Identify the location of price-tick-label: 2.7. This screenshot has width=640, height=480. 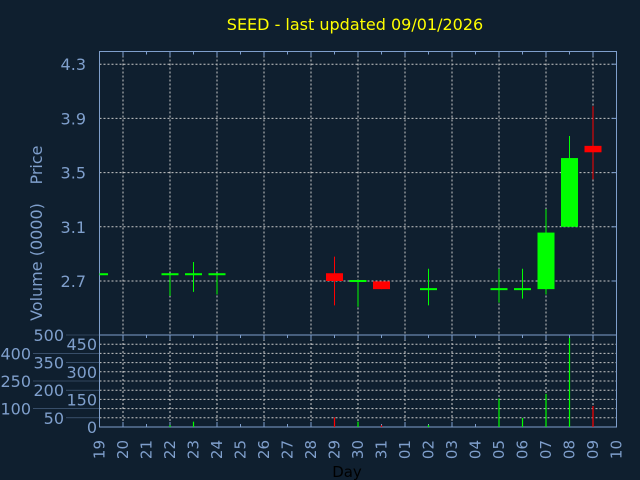
(73, 281).